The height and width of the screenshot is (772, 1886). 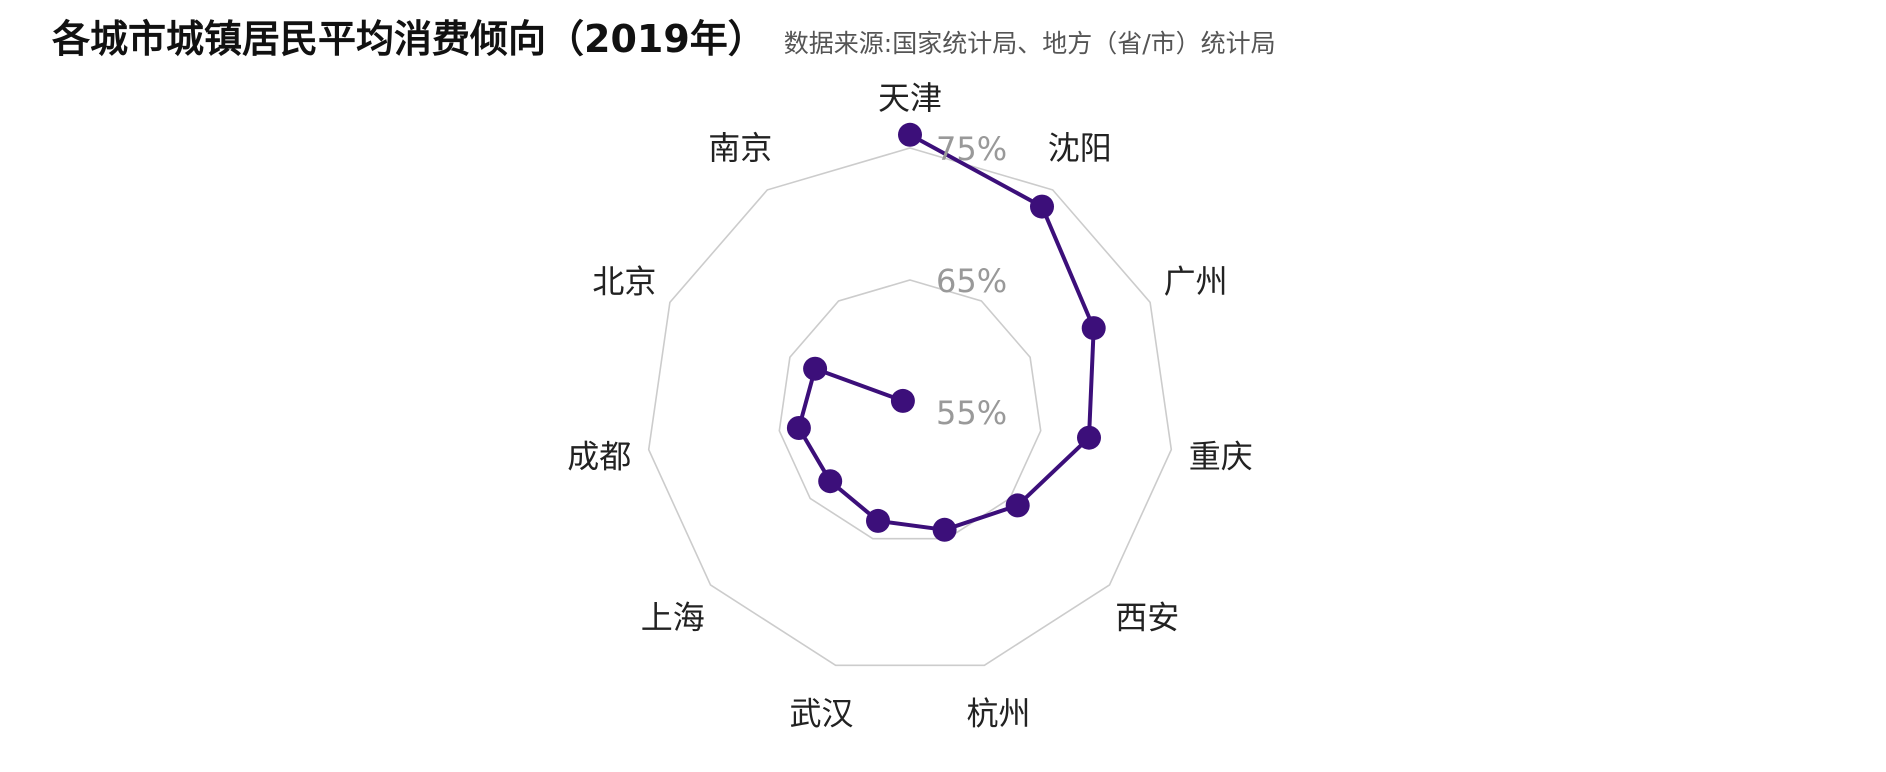 I want to click on tick-label: 55%, so click(x=971, y=413).